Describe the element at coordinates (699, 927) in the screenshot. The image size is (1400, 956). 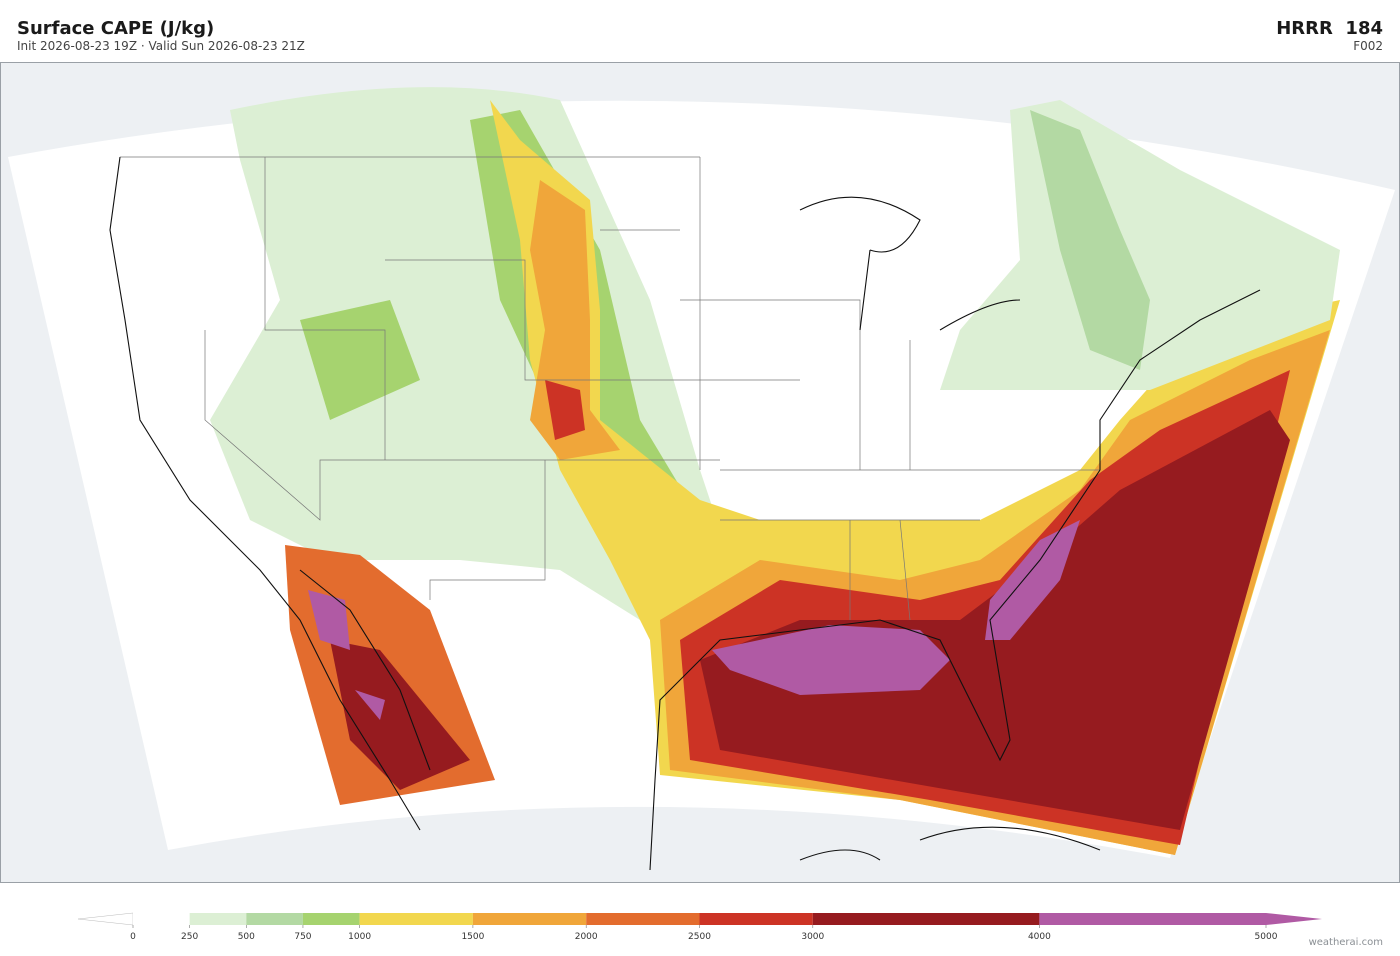
I see `colorbar: 0 250 500 750 1000 1500 2000 2500 3000 4000 5000` at that location.